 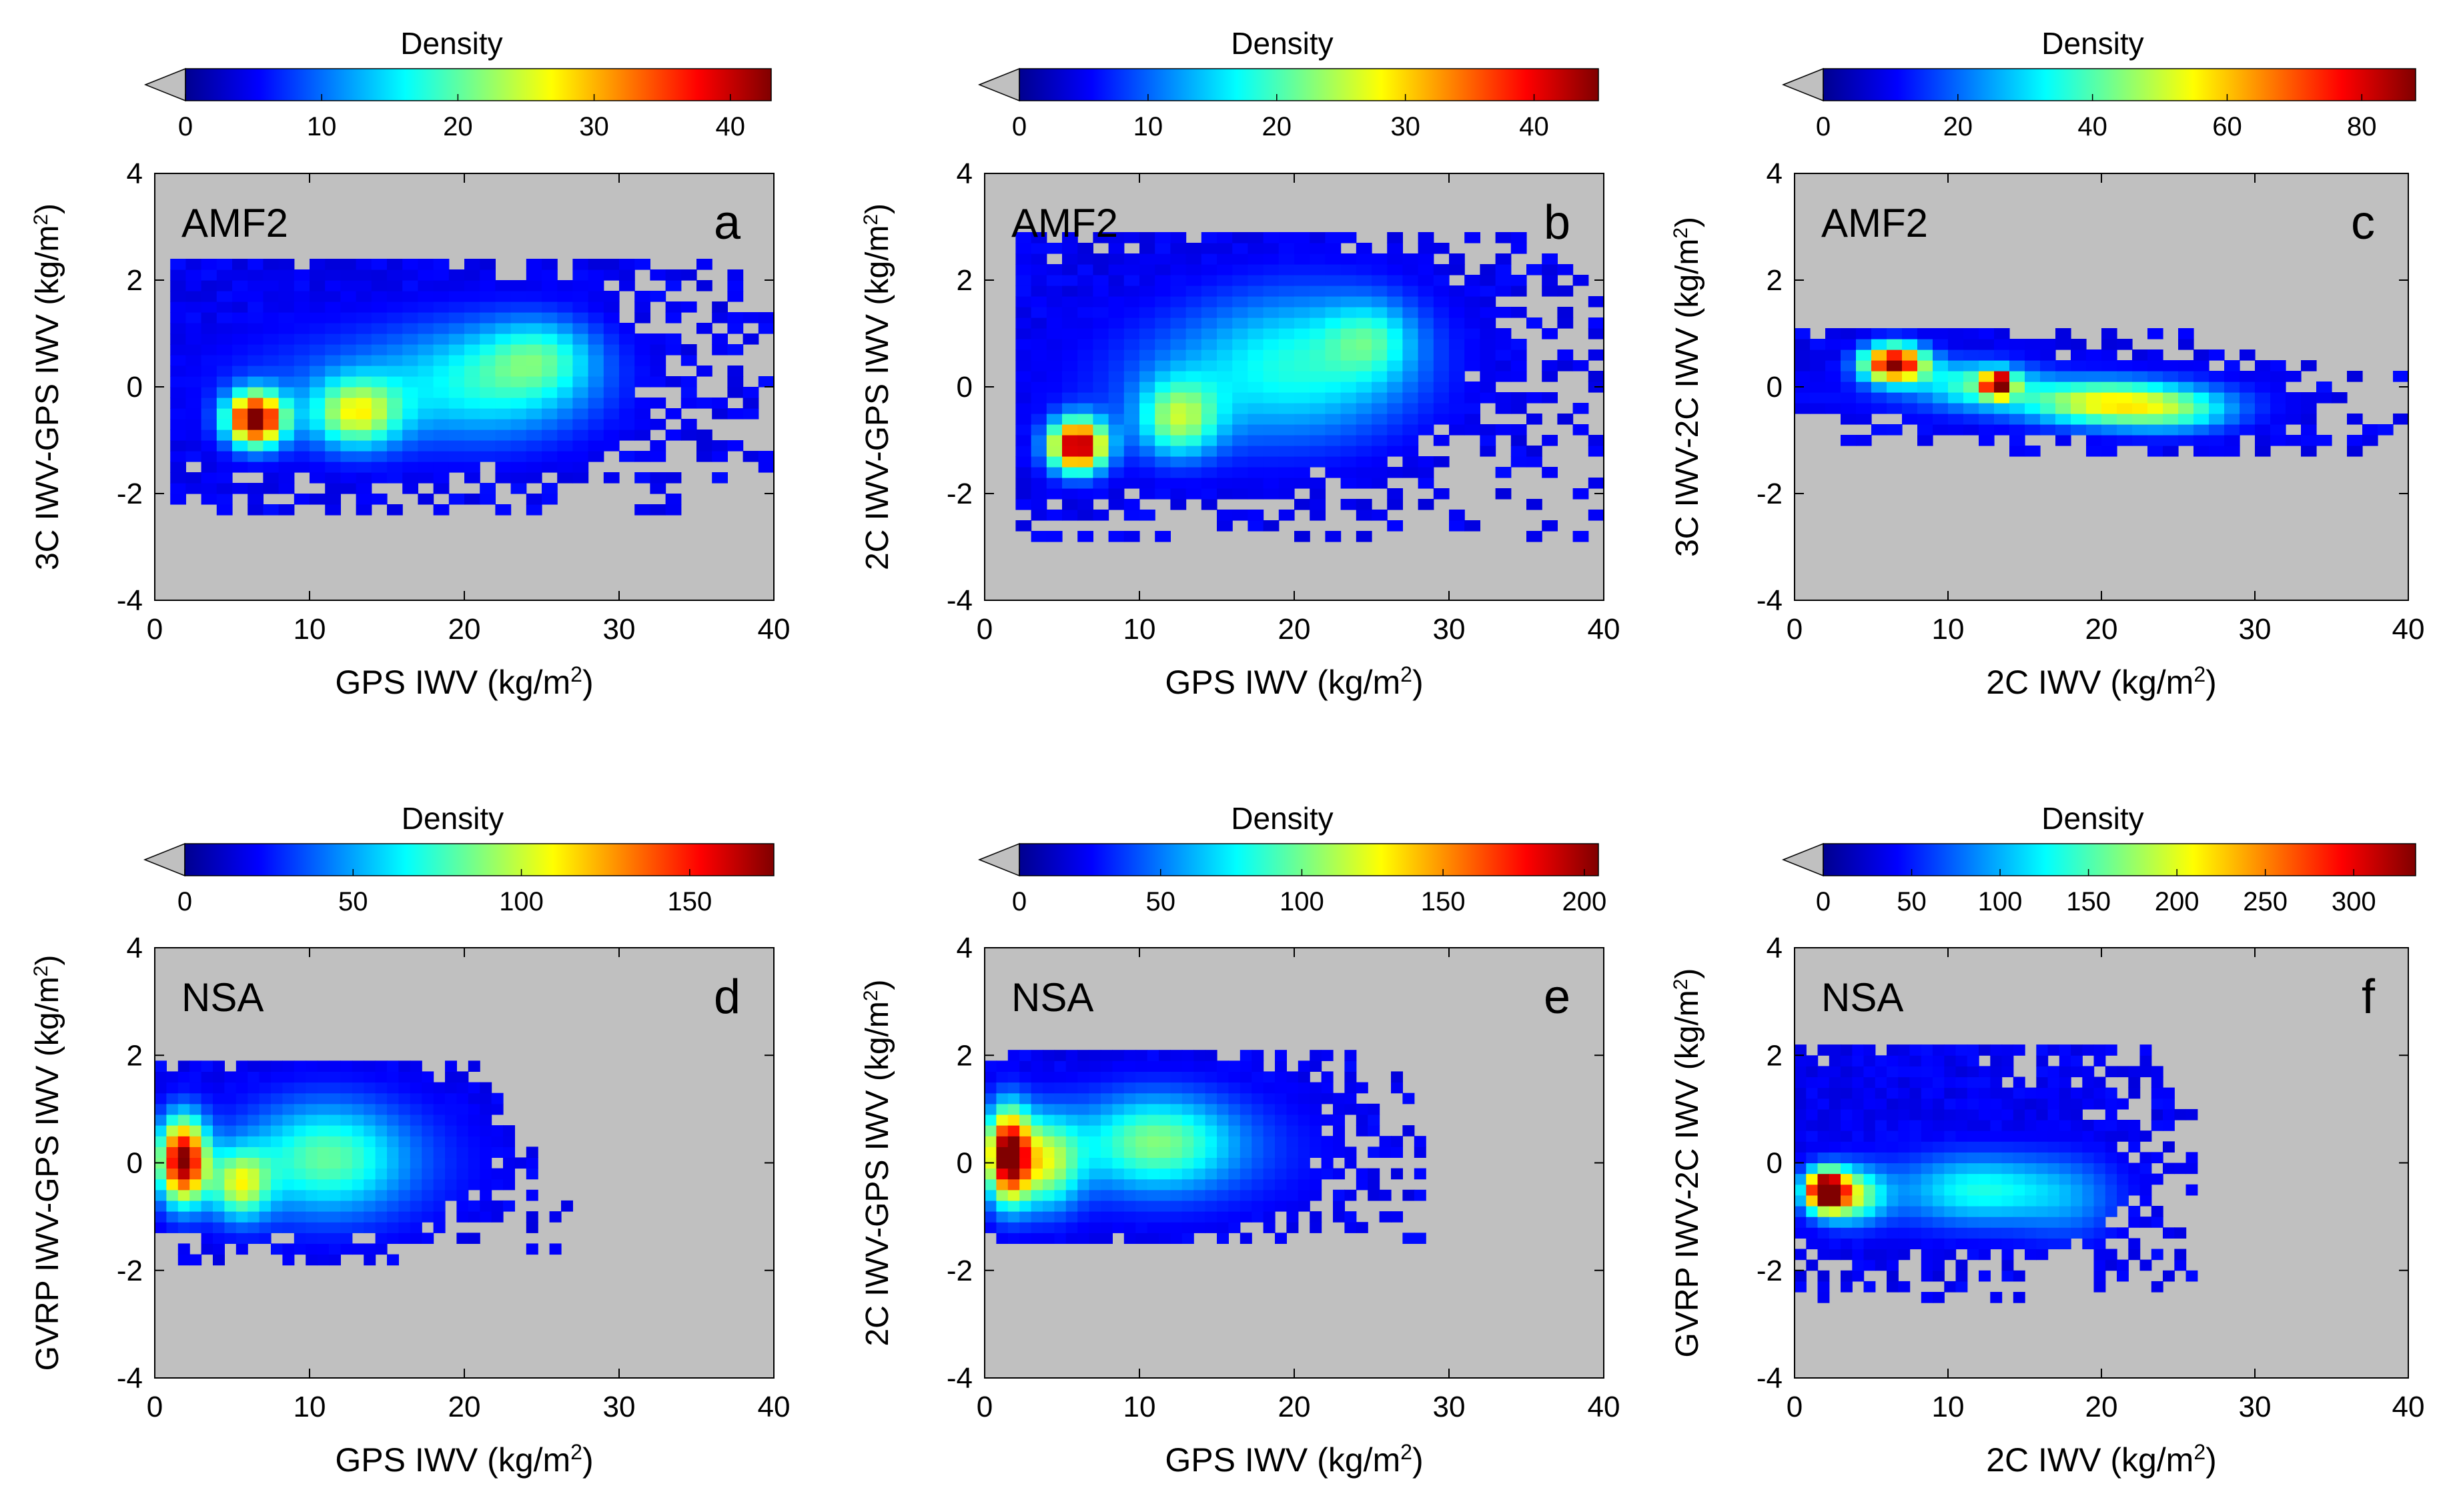 I want to click on y-tick-label: -4, so click(x=130, y=600).